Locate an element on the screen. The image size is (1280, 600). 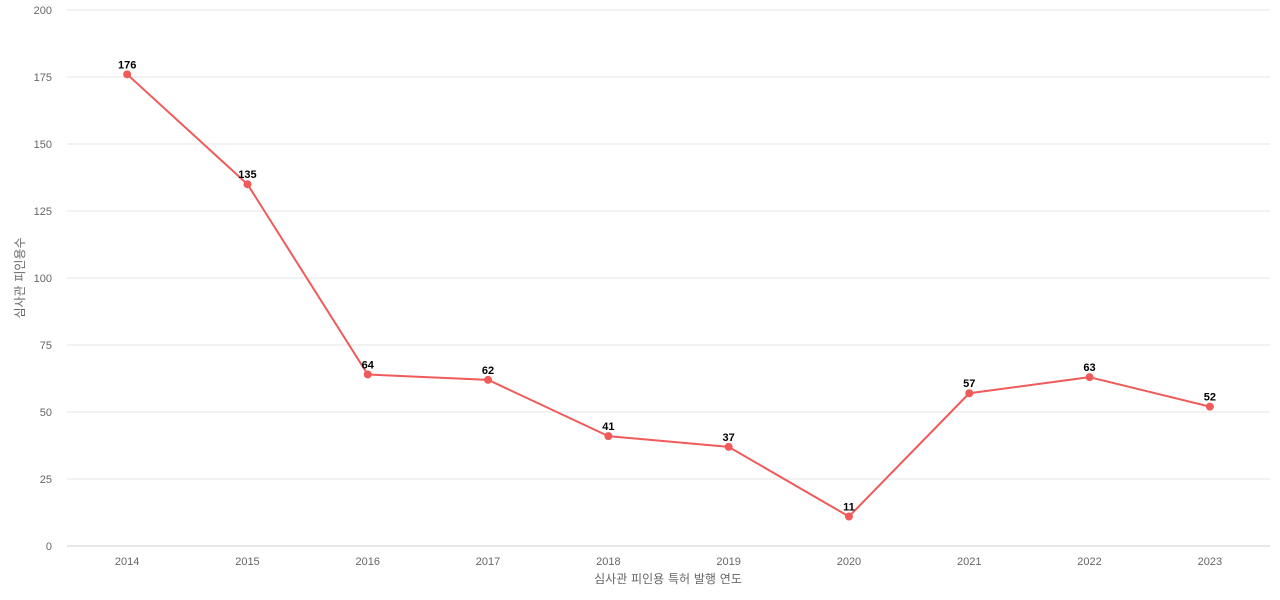
x-tick-label: 2017 is located at coordinates (488, 562).